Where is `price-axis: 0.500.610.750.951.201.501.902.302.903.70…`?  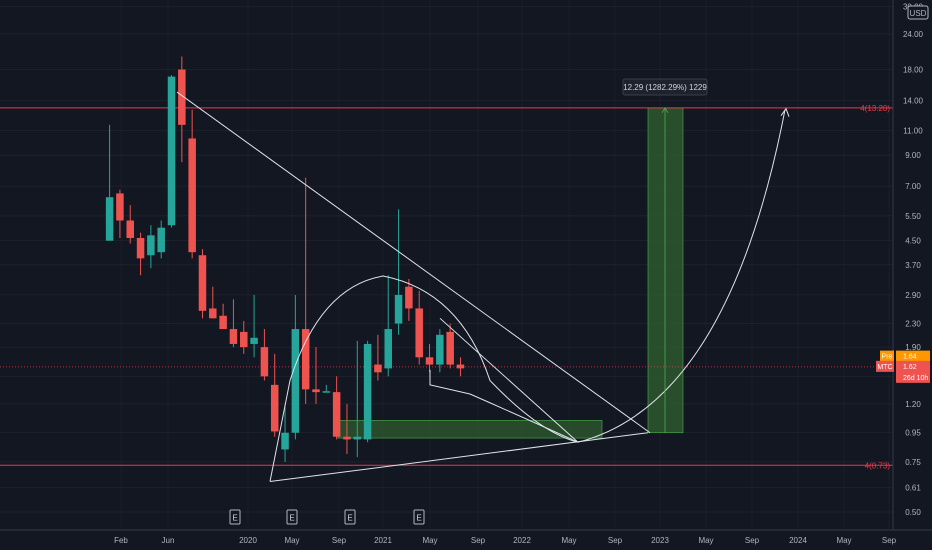 price-axis: 0.500.610.750.951.201.501.902.302.903.70… is located at coordinates (913, 259).